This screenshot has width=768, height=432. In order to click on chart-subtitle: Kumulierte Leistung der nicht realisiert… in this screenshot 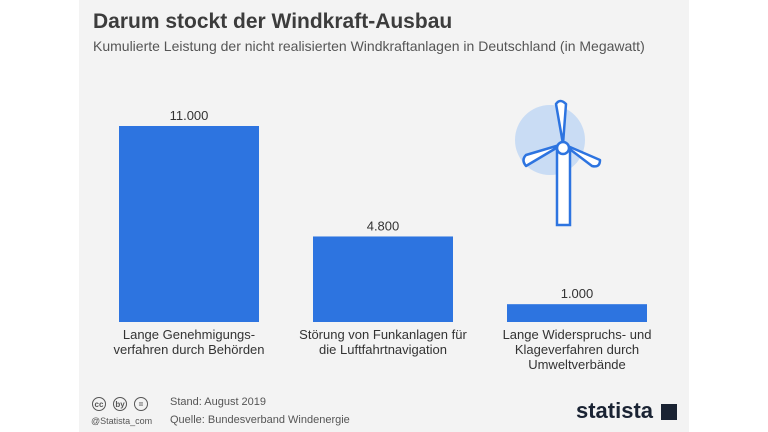, I will do `click(369, 46)`.